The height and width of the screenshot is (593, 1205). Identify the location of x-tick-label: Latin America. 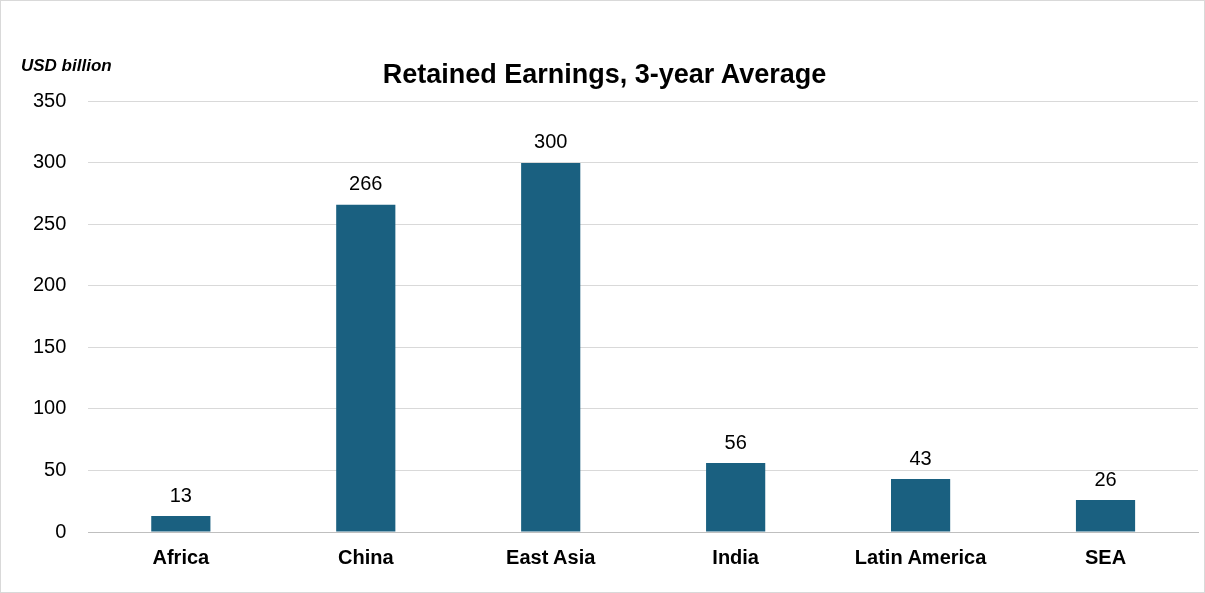
(921, 556).